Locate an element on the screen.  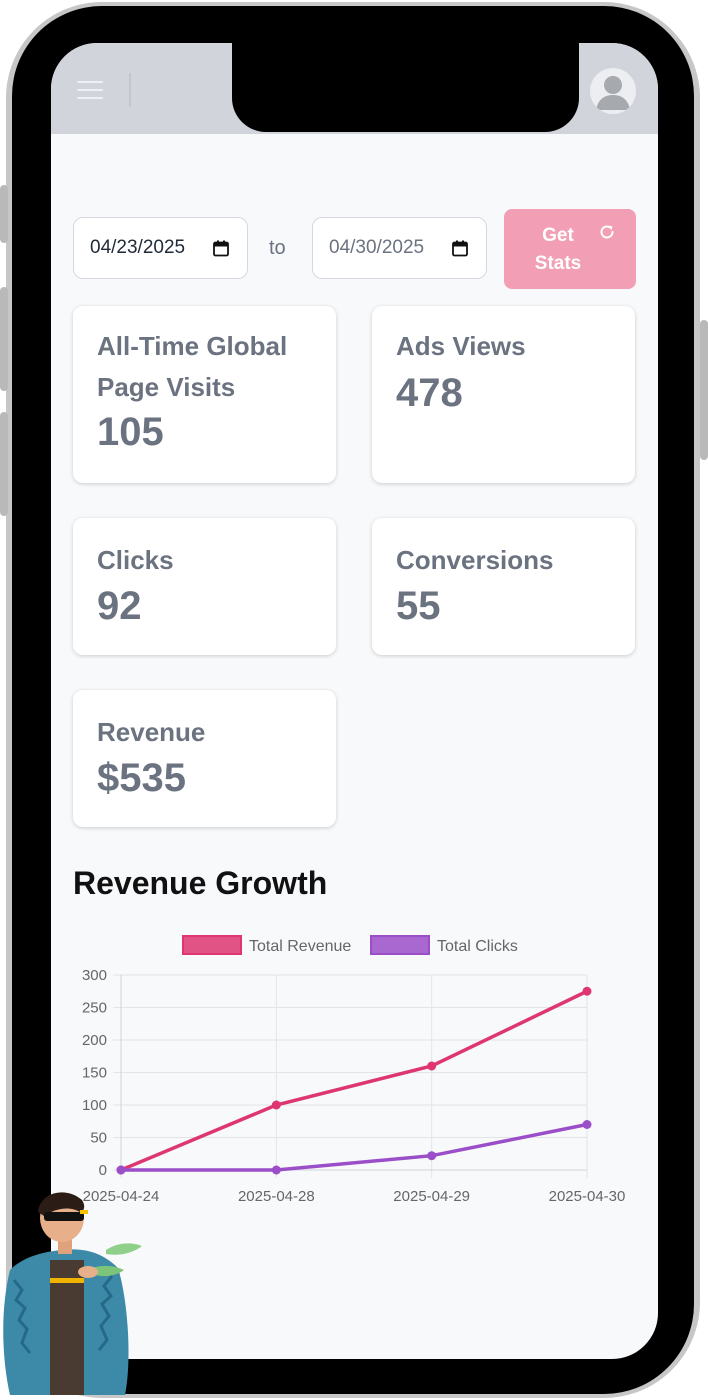
stat-card-page-visits: All-Time Global Page Visits 105 is located at coordinates (204, 394).